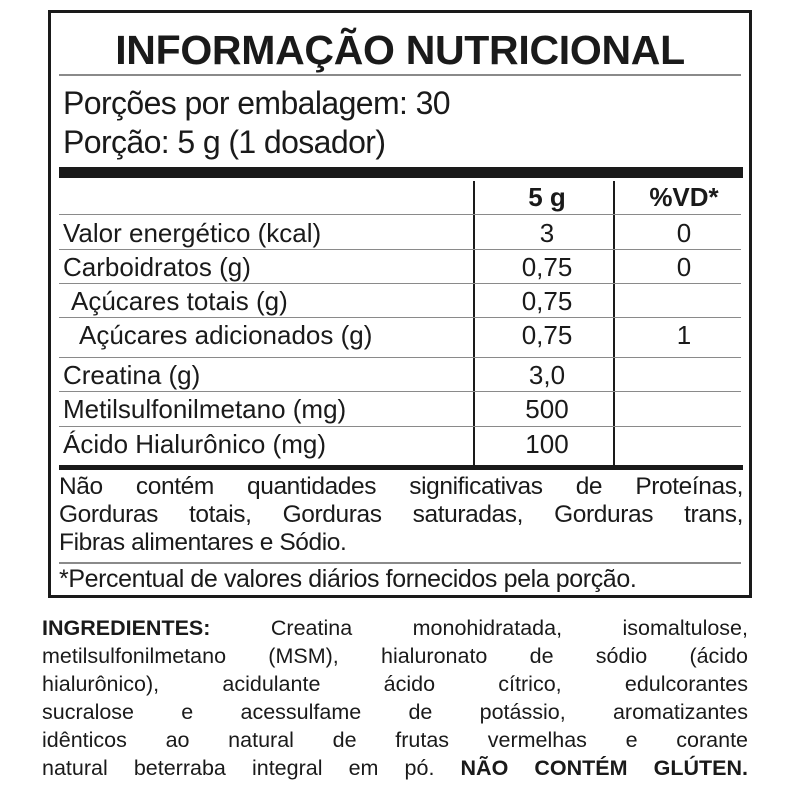 This screenshot has width=800, height=800. What do you see at coordinates (401, 409) in the screenshot?
I see `table-row: Metilsulfonilmetano (mg) 500` at bounding box center [401, 409].